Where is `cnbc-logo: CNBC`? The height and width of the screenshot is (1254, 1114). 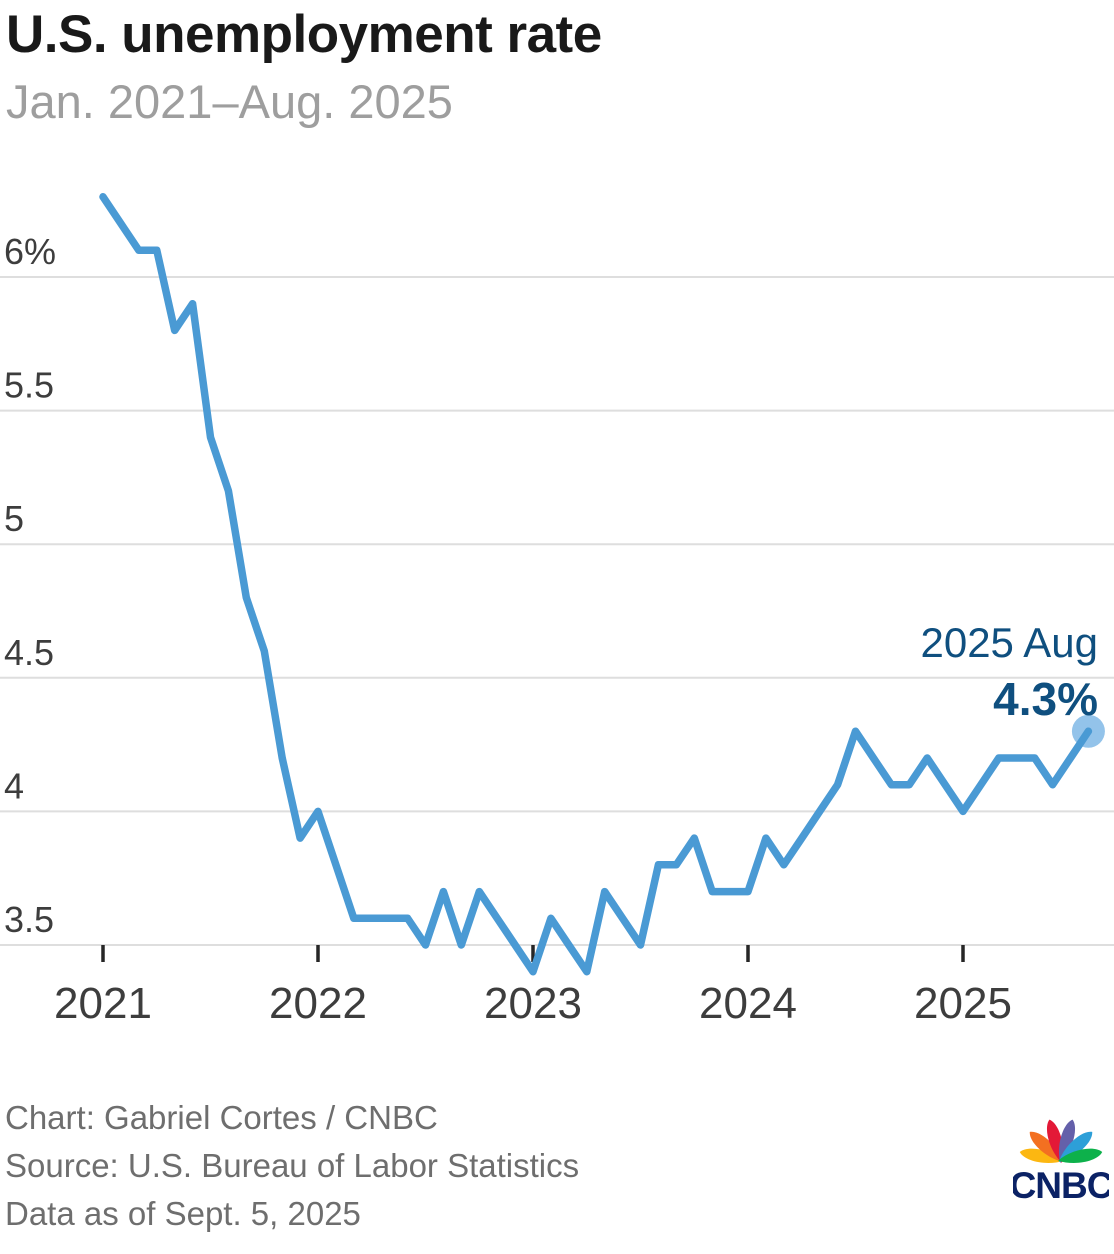
cnbc-logo: CNBC is located at coordinates (1061, 1161).